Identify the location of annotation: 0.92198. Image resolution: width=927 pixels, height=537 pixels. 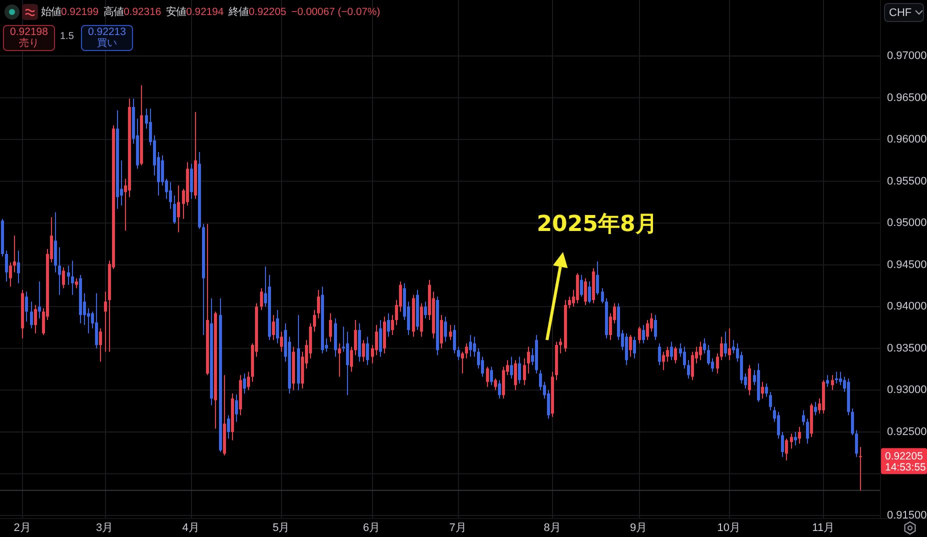
(29, 32).